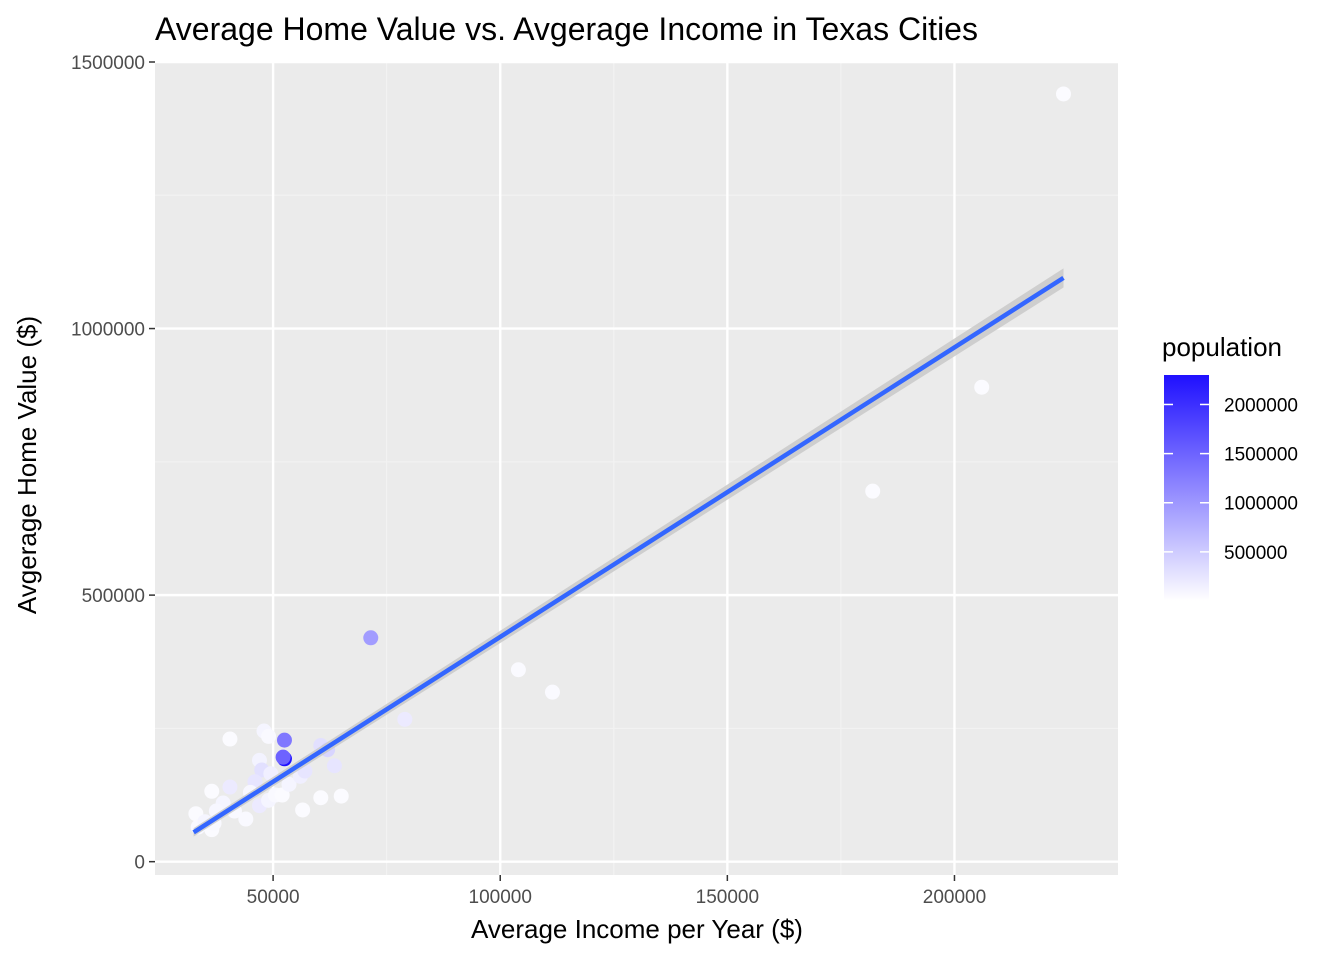  Describe the element at coordinates (954, 897) in the screenshot. I see `x-tick-label: 200000` at that location.